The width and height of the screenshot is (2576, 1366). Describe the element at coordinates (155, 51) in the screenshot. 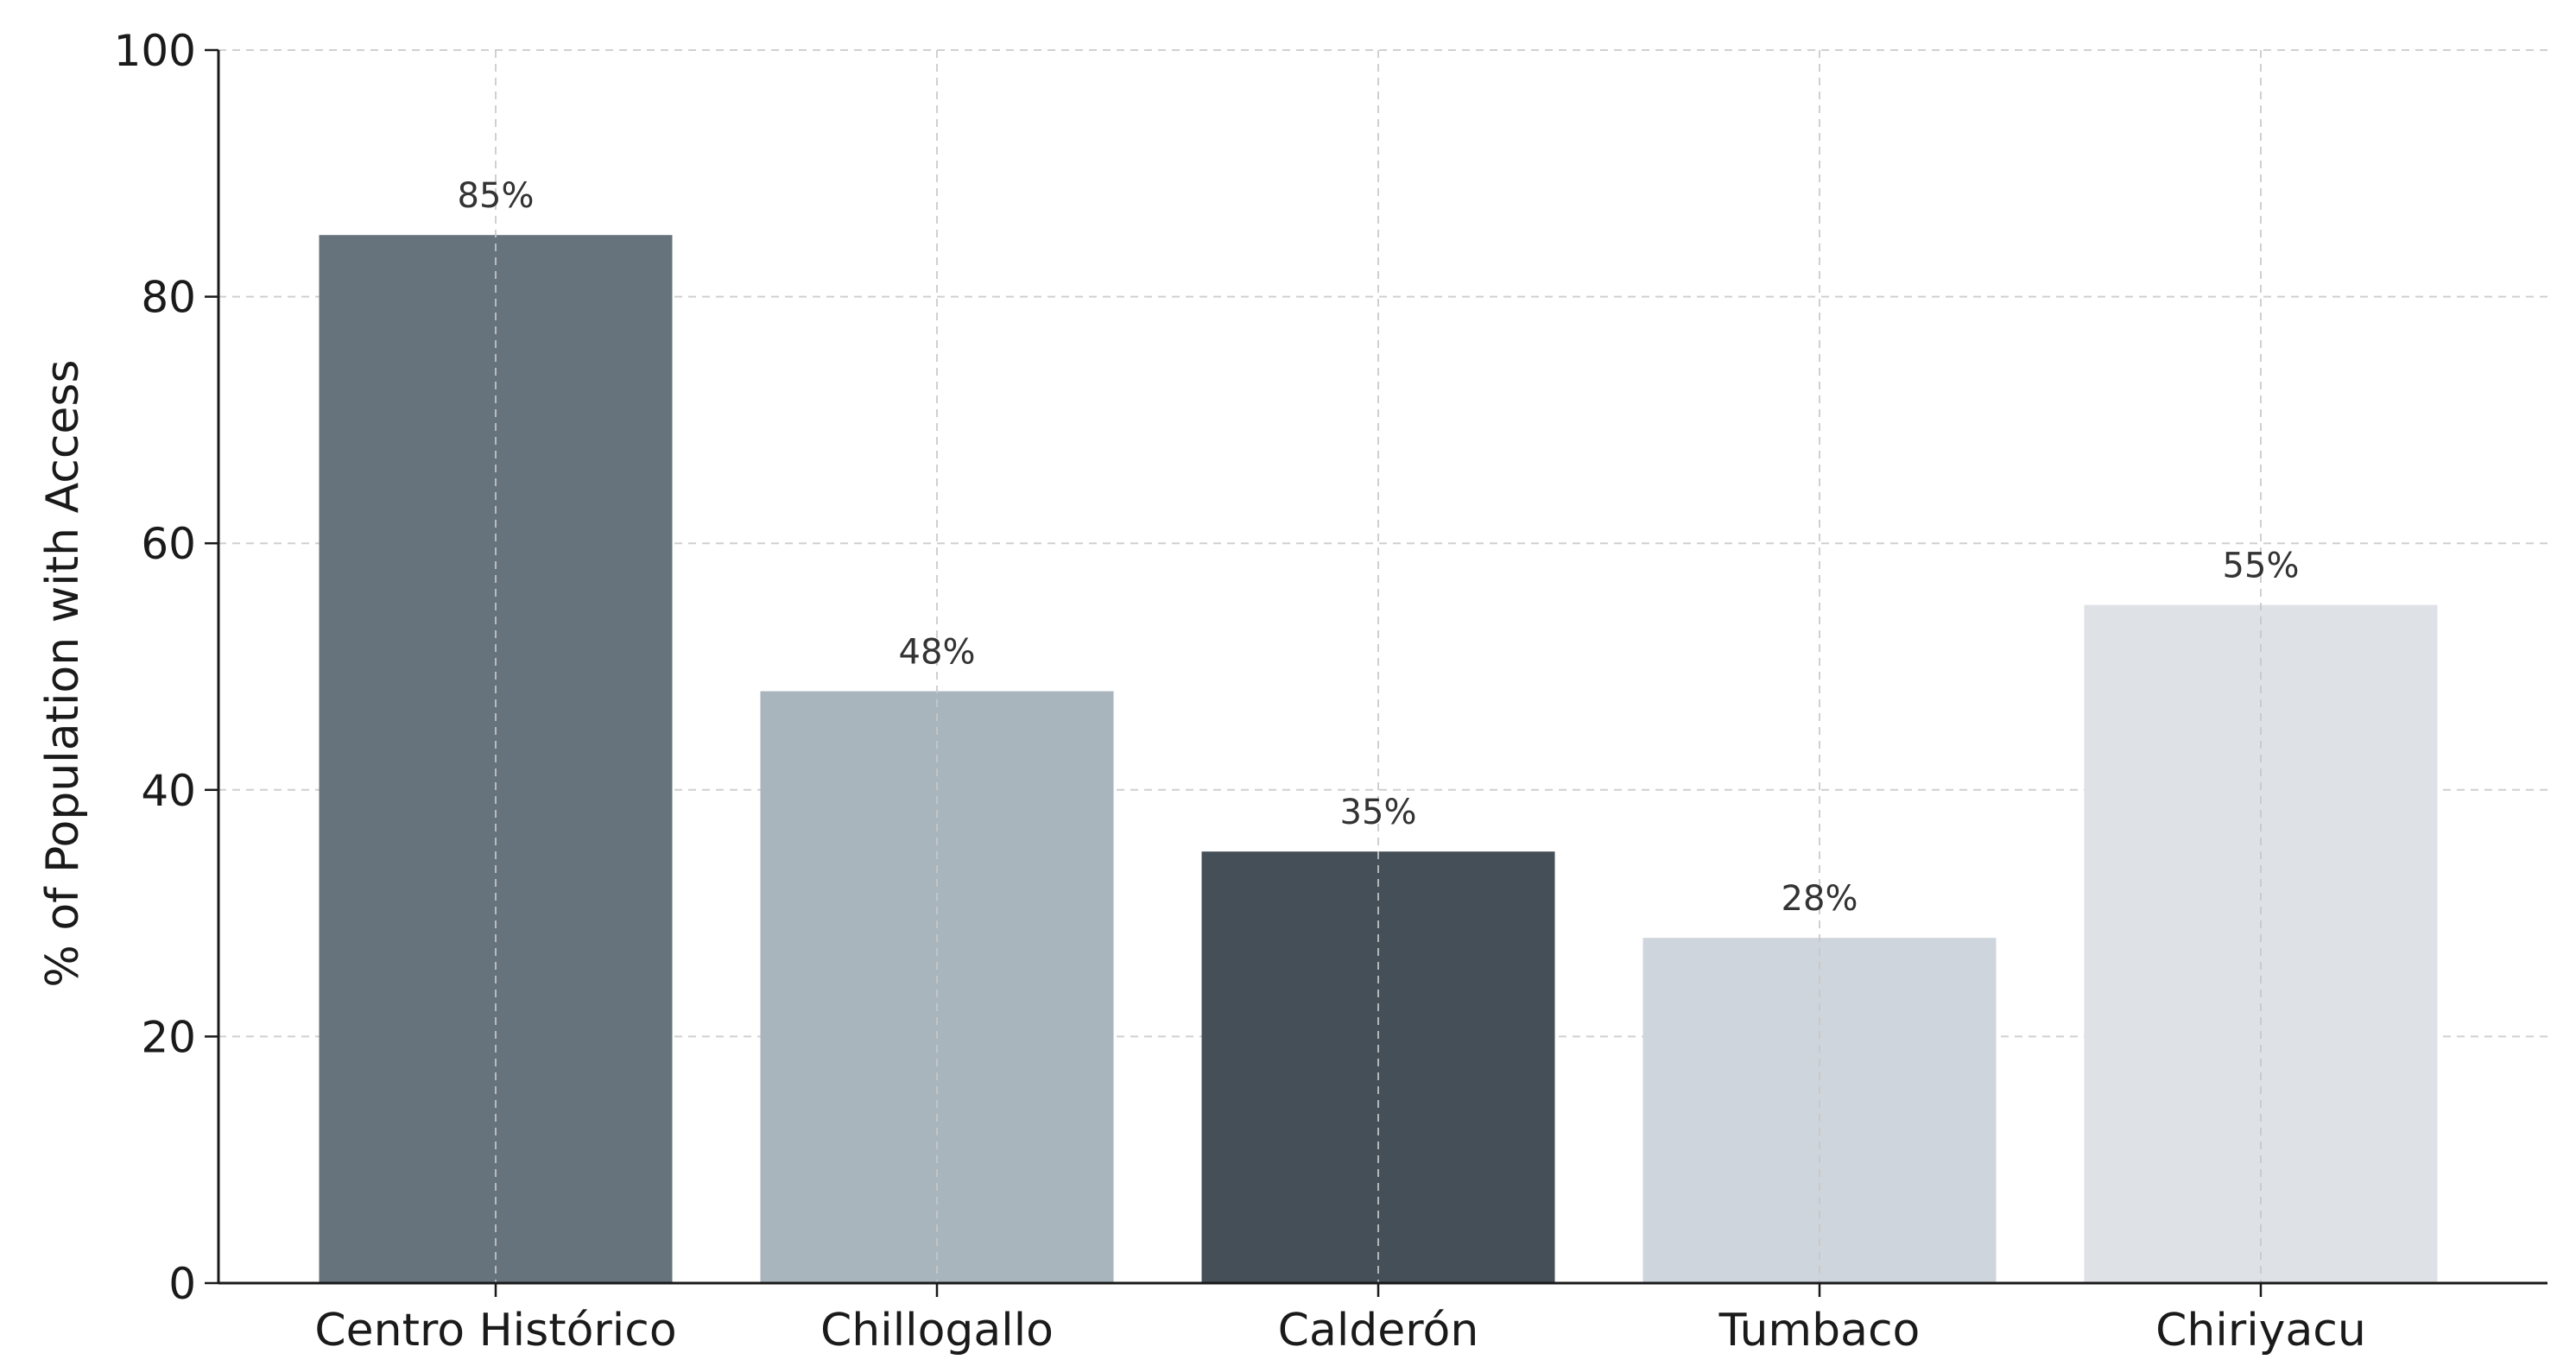

I see `y-tick-label: 100` at that location.